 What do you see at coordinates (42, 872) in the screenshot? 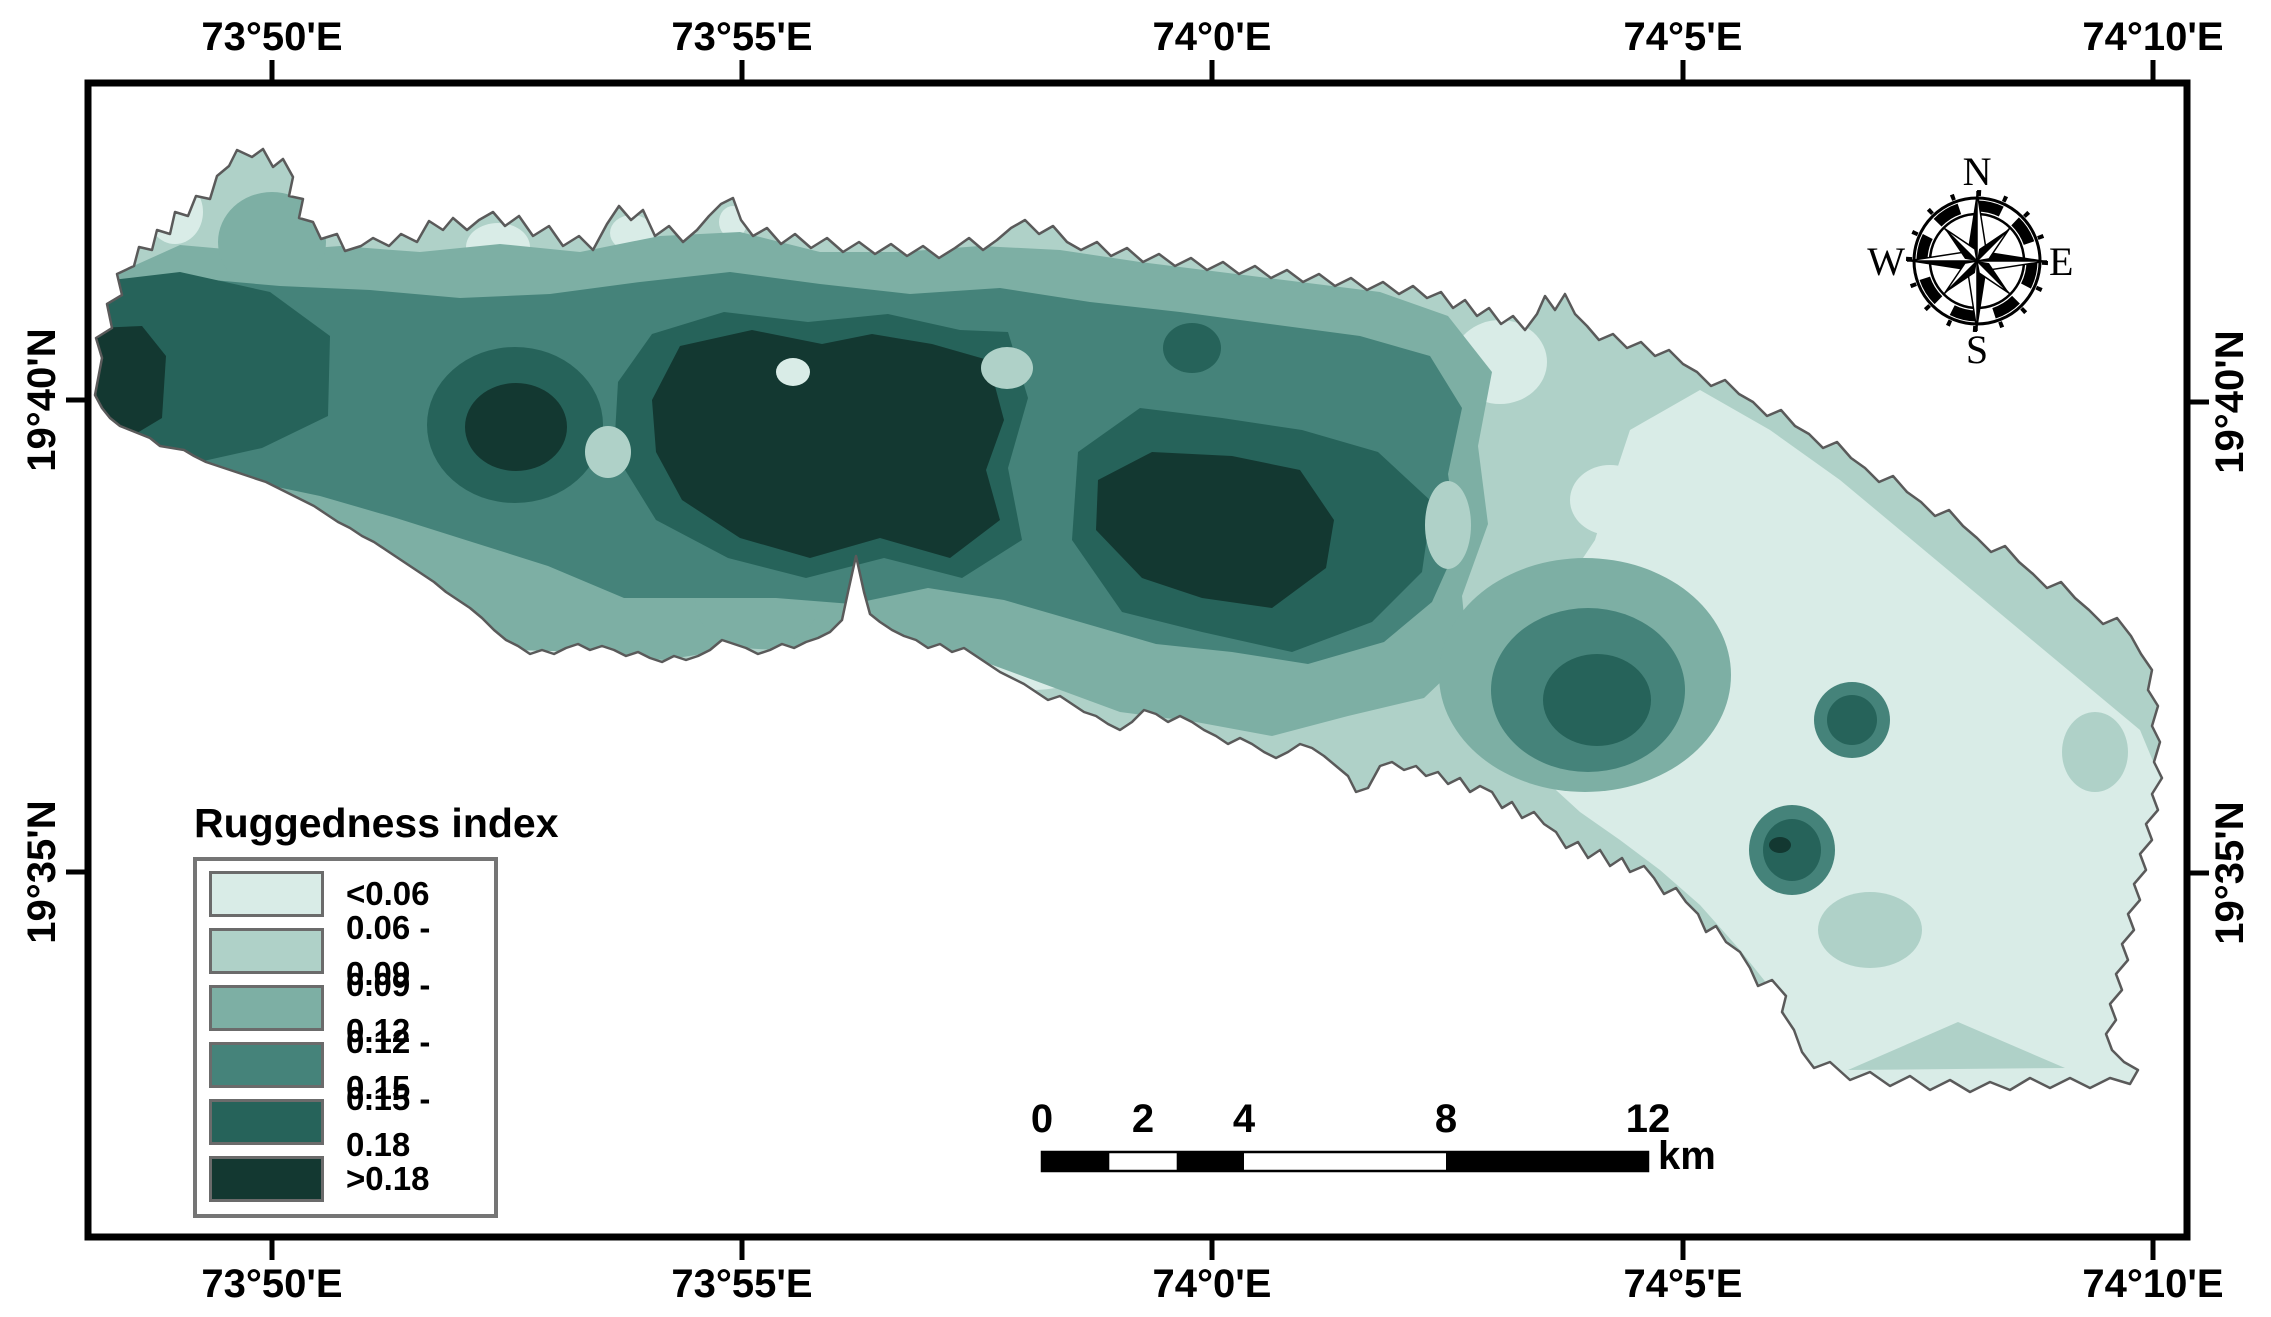
I see `left-axis-label: 19°35'N` at bounding box center [42, 872].